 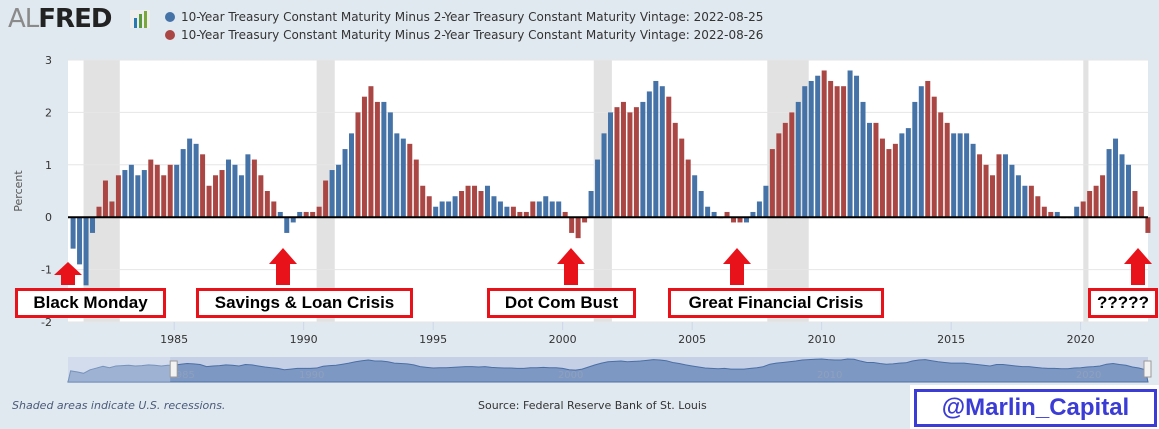 I want to click on x-tick-label: 2020, so click(x=1081, y=339).